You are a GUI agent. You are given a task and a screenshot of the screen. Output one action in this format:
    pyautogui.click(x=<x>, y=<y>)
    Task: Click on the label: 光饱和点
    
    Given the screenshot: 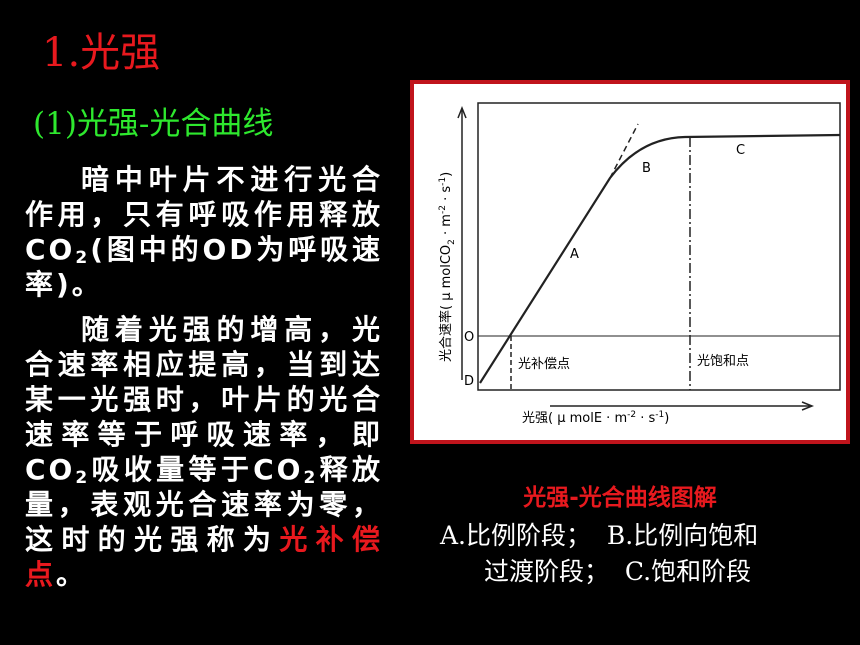 What is the action you would take?
    pyautogui.click(x=723, y=361)
    